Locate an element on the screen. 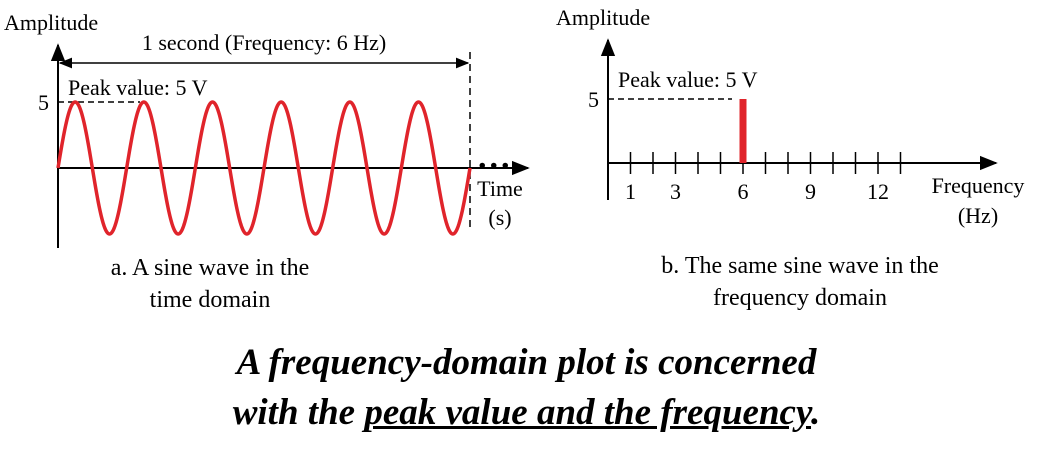 The image size is (1053, 453). freq-tick-label: 9 is located at coordinates (810, 191).